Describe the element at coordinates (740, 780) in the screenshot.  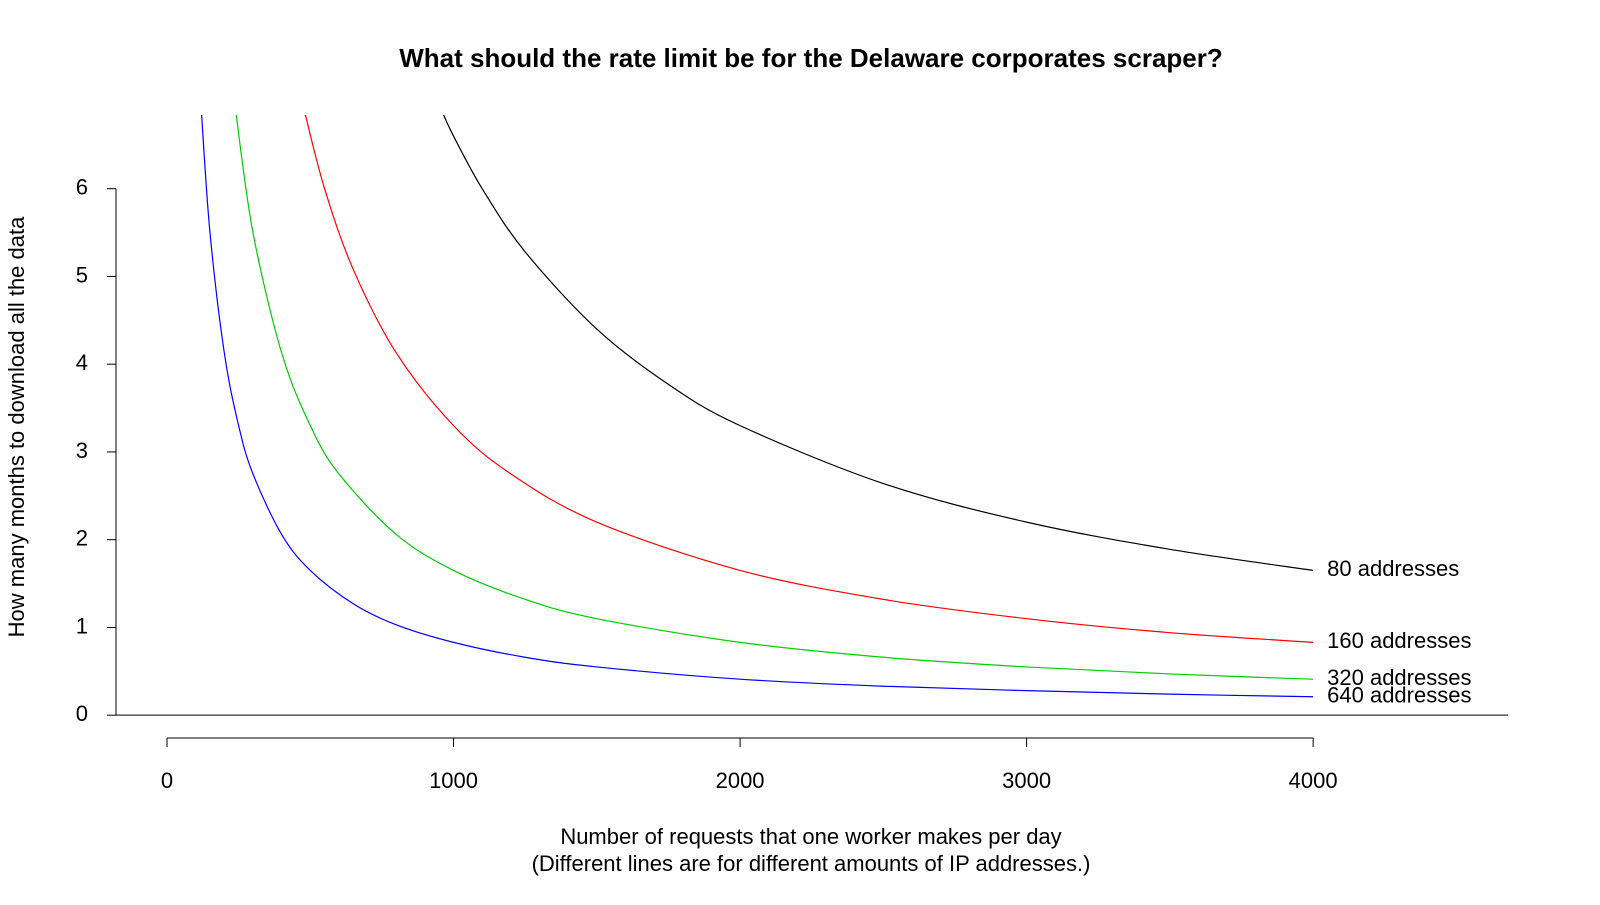
I see `x-tick-label: 2000` at that location.